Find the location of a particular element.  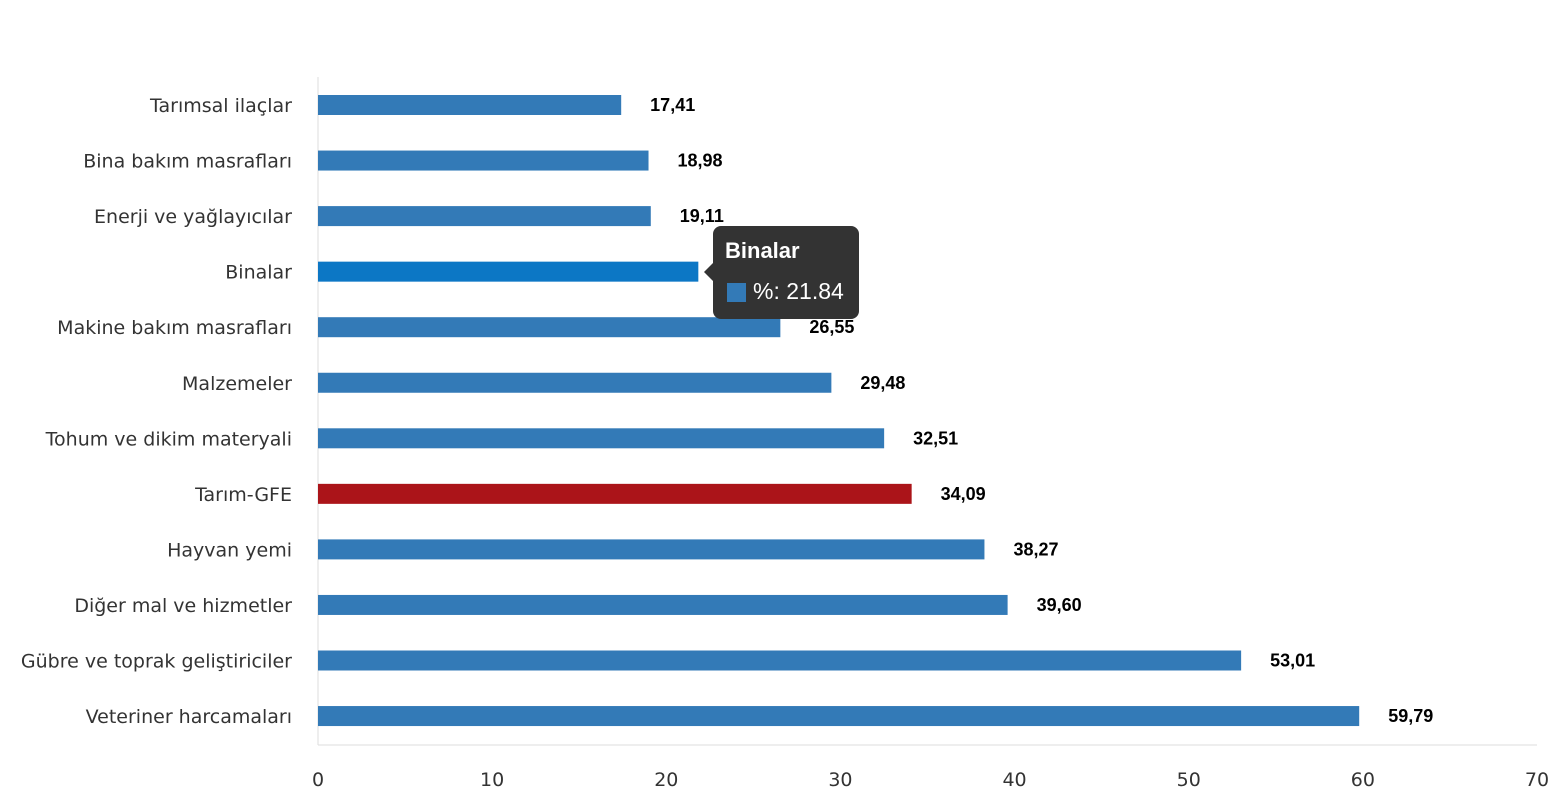

category-label: Makine bakım masrafları is located at coordinates (174, 328).